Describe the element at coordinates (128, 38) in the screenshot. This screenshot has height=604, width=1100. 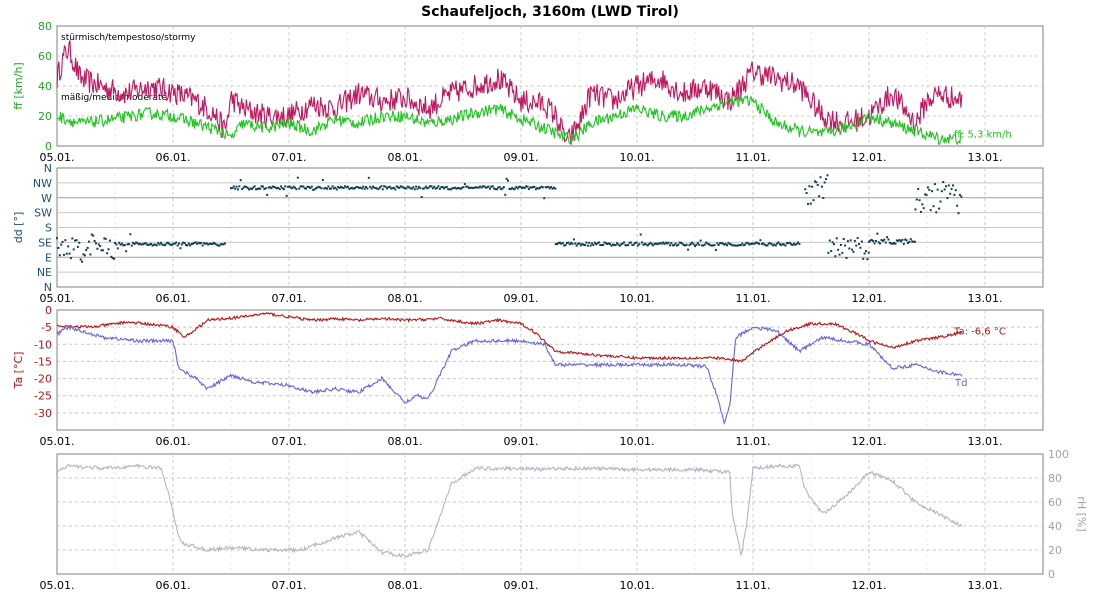
I see `wind-annotation: stürmisch/tempestoso/stormy` at that location.